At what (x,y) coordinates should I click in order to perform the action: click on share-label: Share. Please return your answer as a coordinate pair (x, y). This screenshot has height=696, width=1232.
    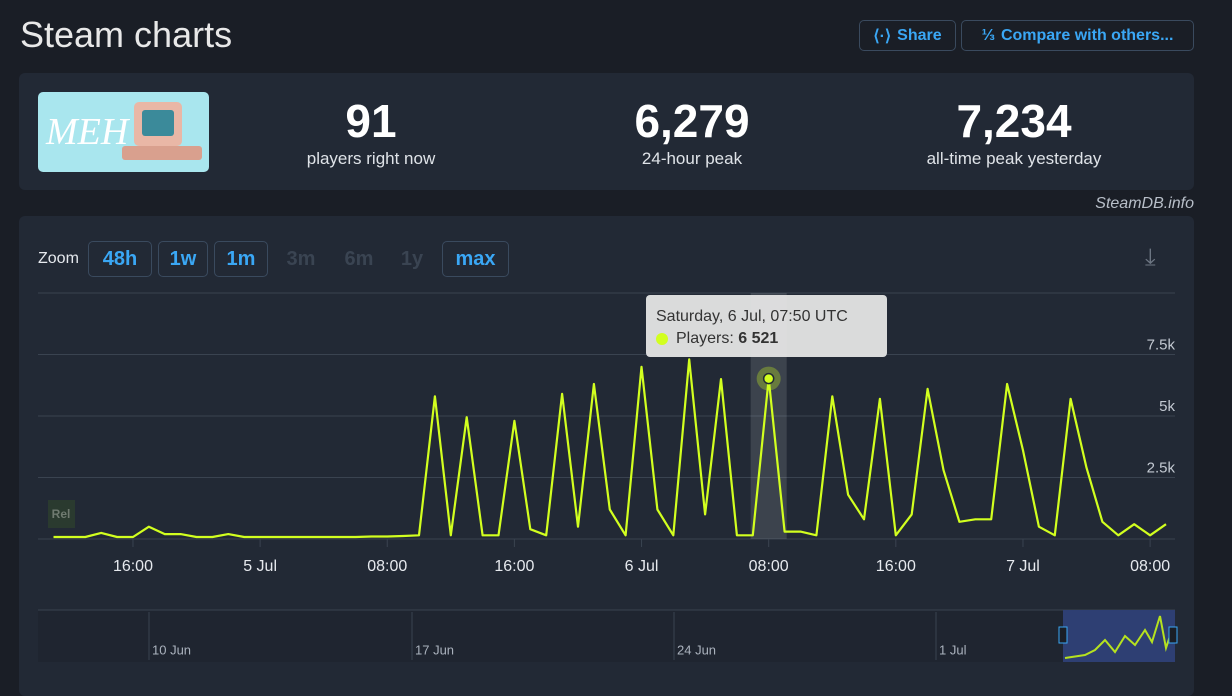
    Looking at the image, I should click on (919, 35).